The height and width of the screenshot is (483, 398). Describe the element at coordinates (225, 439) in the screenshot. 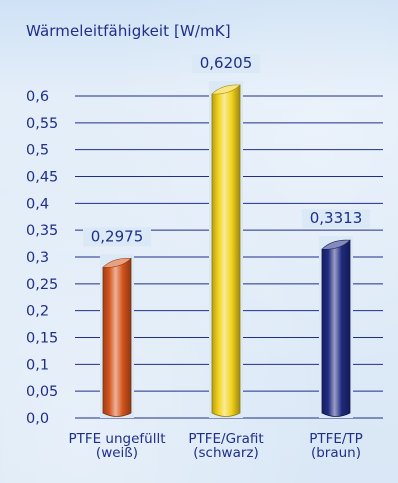

I see `category-label: PTFE/Grafit` at that location.